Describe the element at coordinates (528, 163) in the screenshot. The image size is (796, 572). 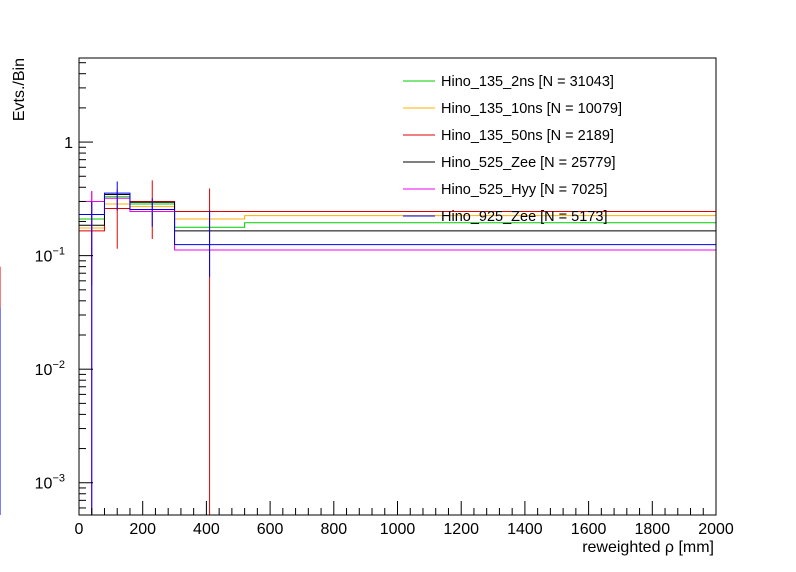
I see `legend-label: Hino_525_Zee [N = 25779]` at that location.